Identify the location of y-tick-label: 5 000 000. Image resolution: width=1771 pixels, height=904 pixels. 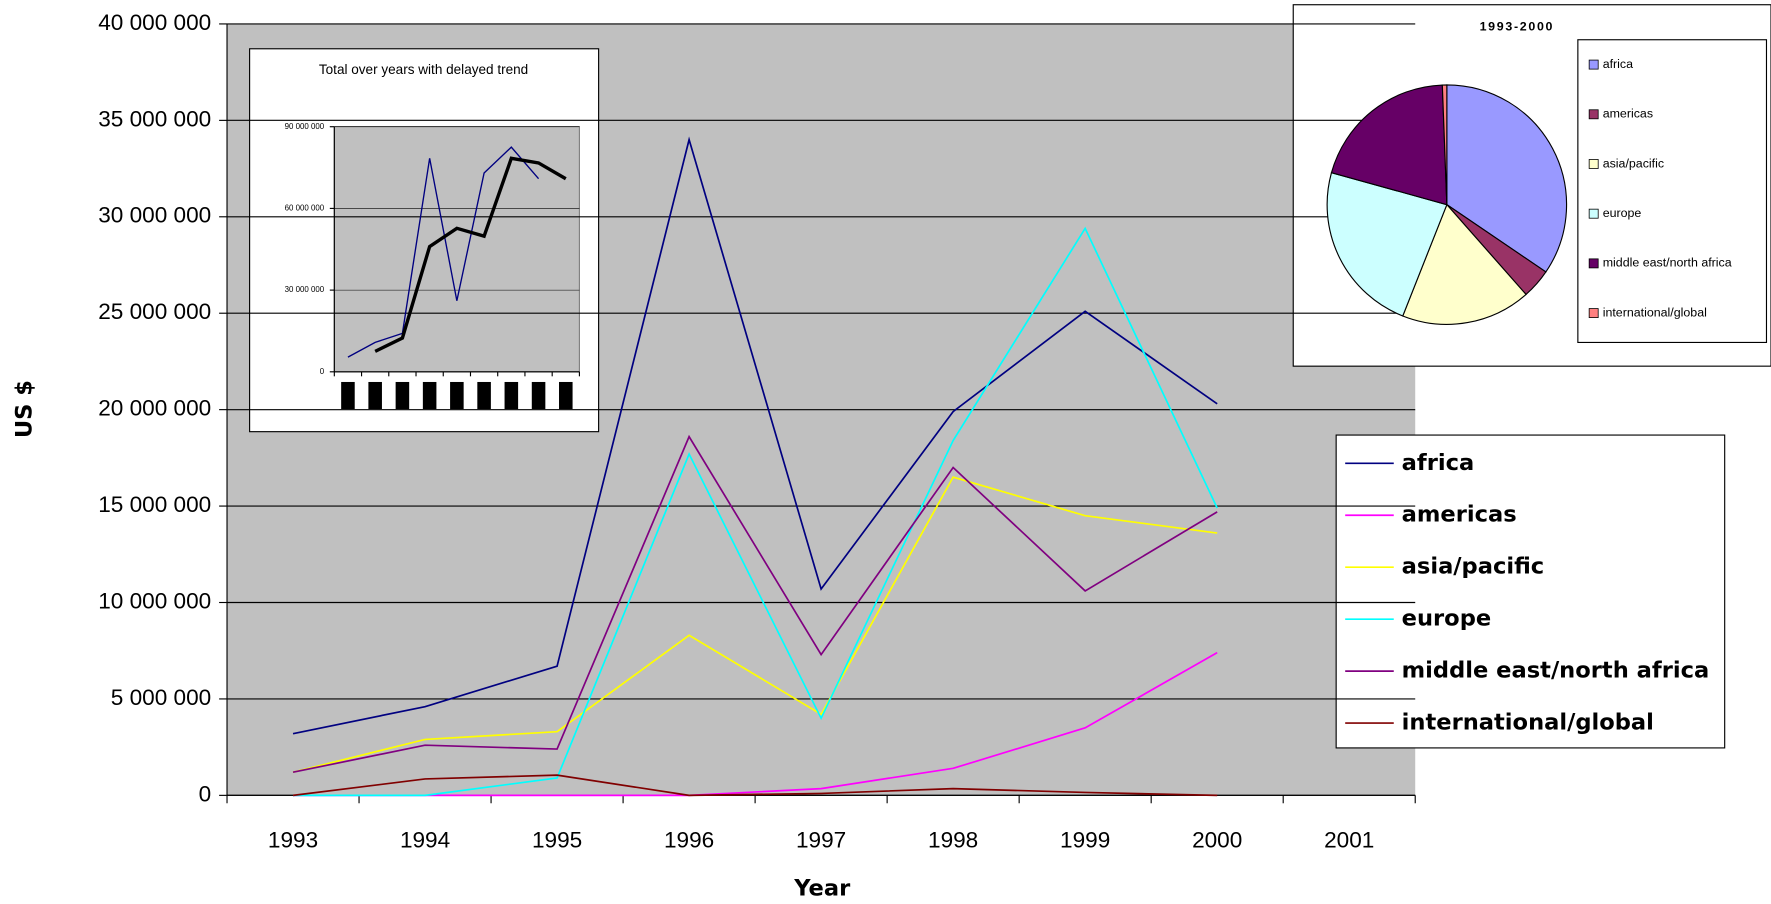
(161, 697).